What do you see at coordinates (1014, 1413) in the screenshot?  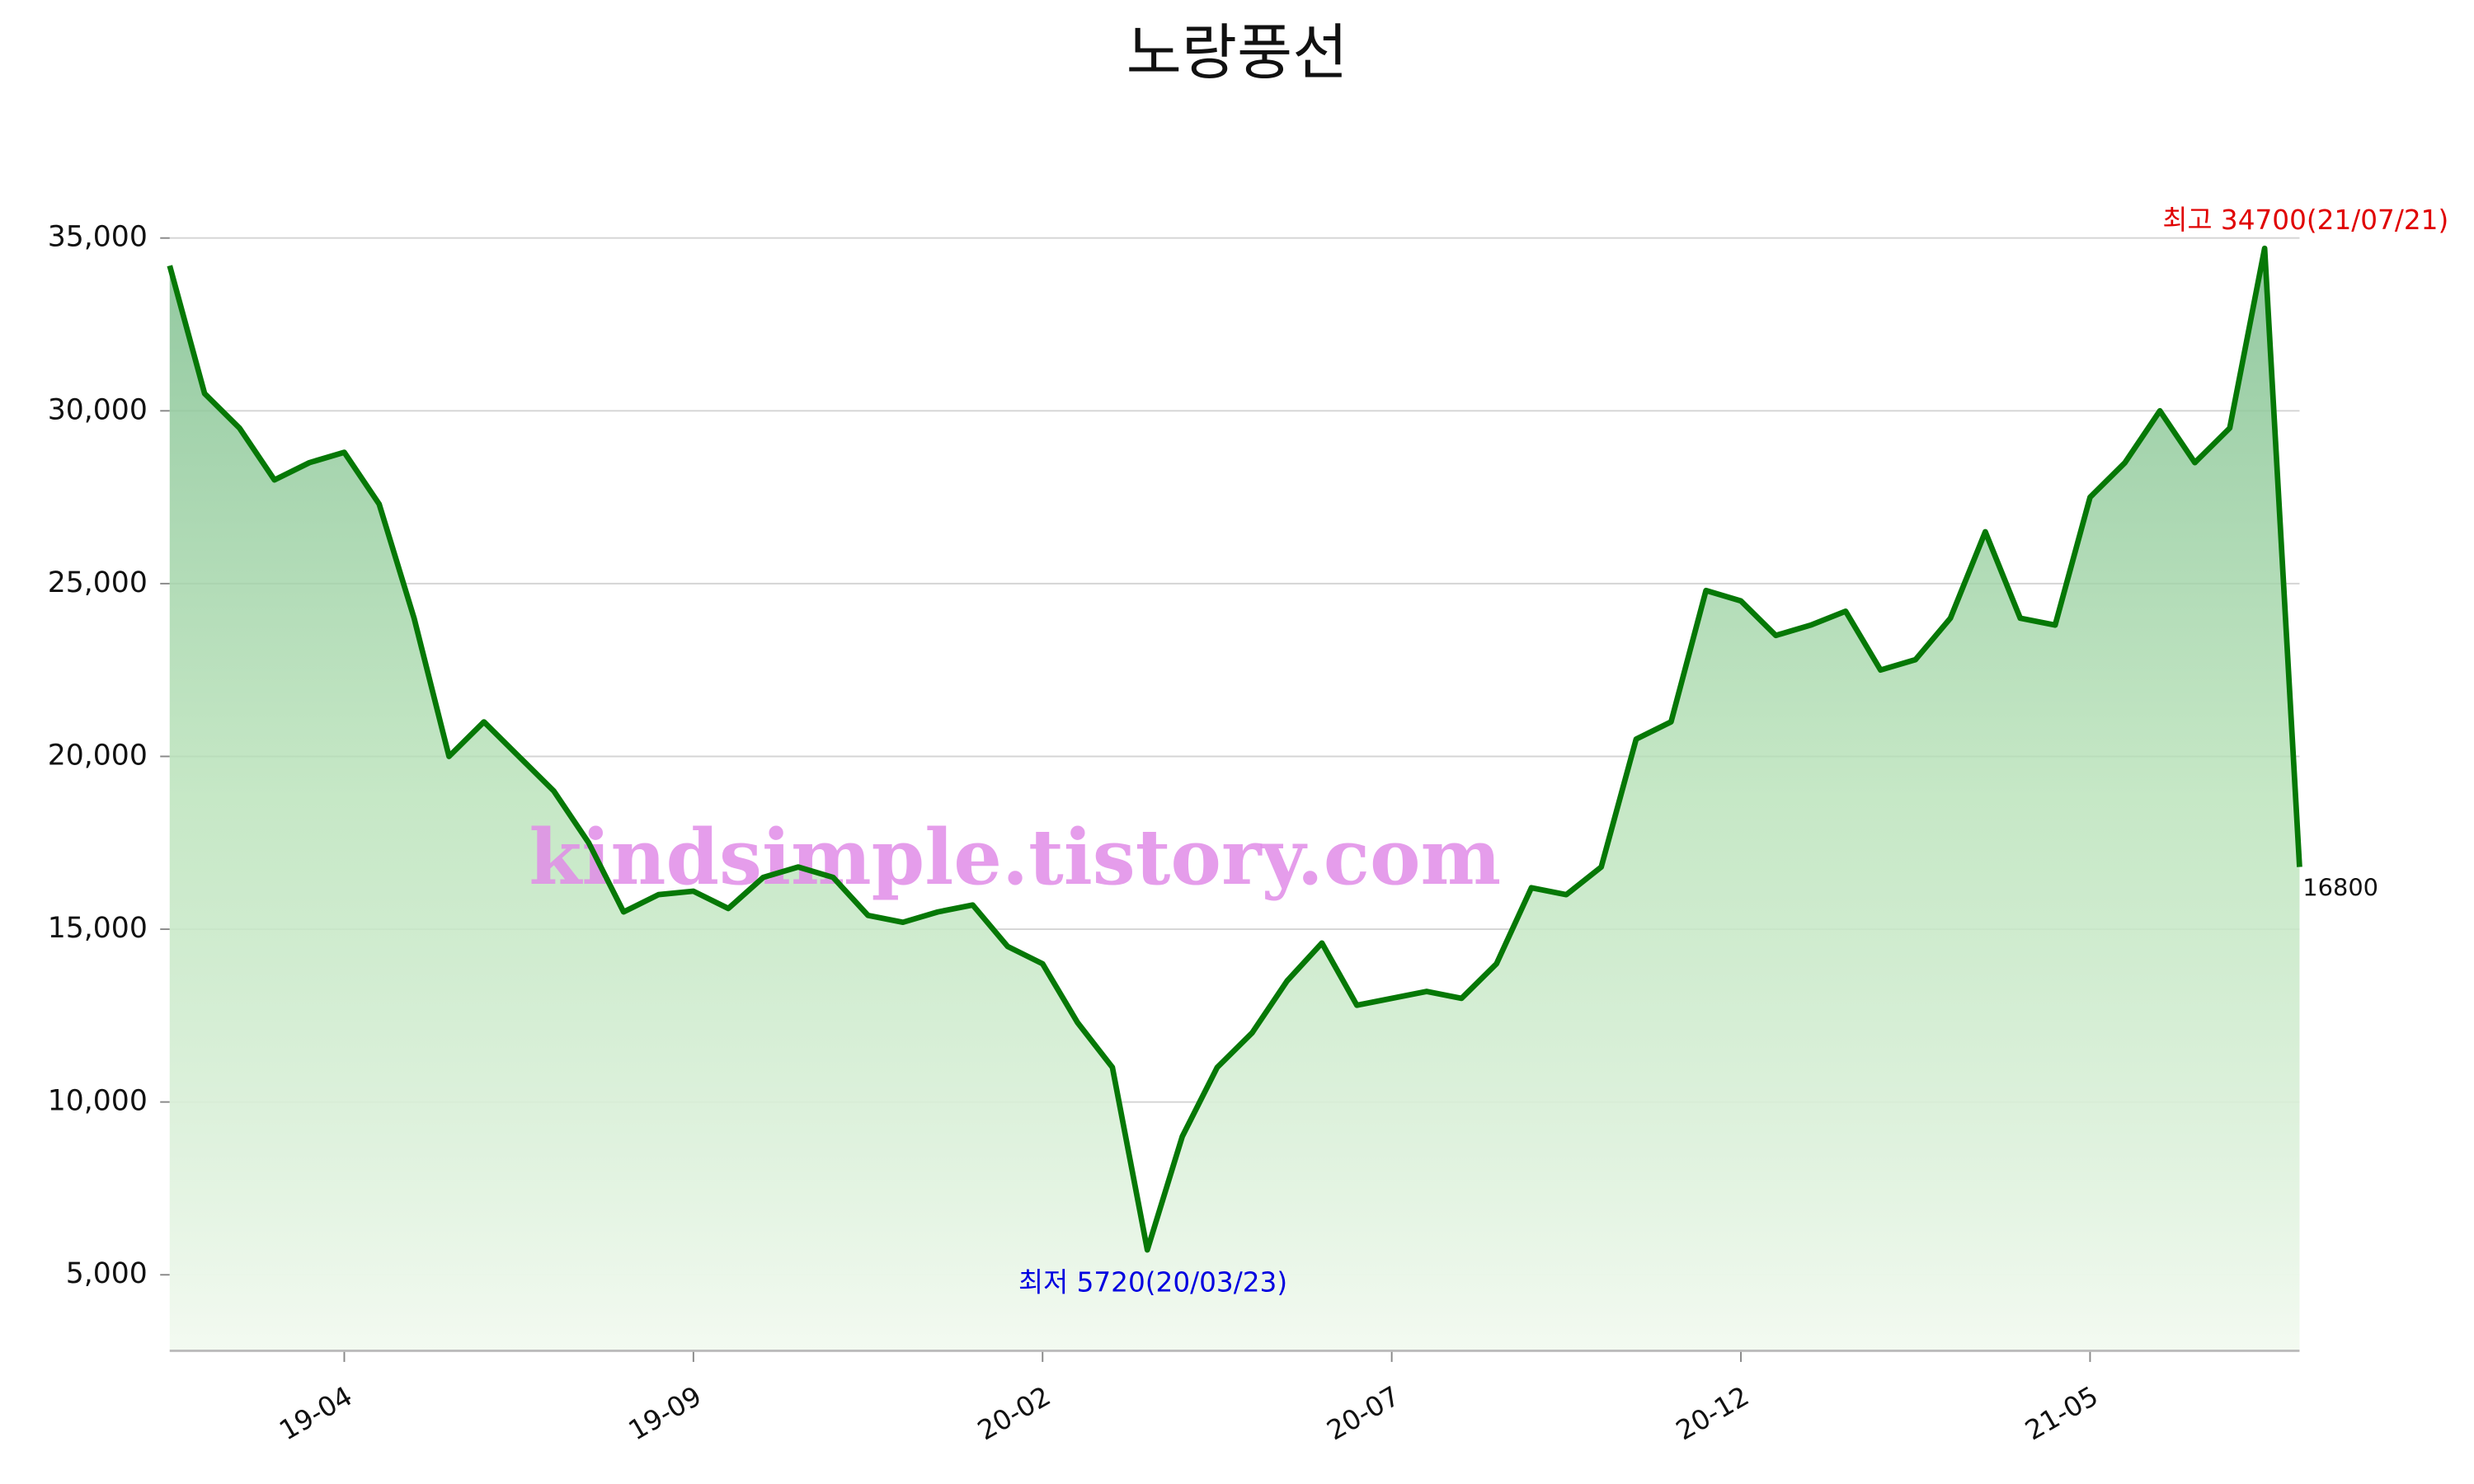 I see `x-tick-label: 20-02` at bounding box center [1014, 1413].